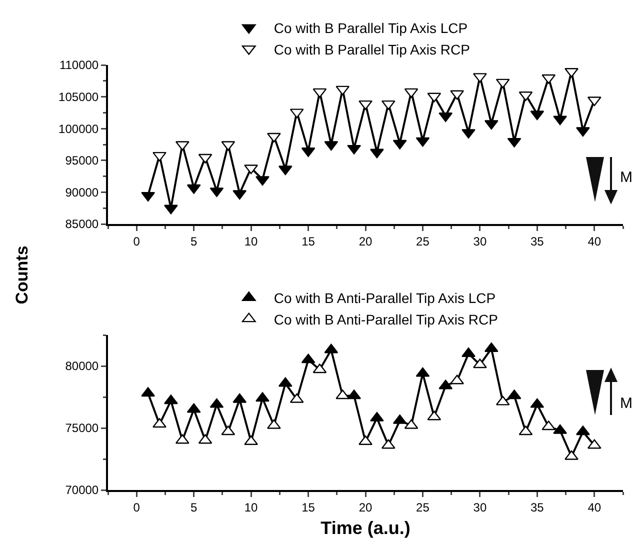  Describe the element at coordinates (82, 192) in the screenshot. I see `y-tick-label: 90000` at that location.